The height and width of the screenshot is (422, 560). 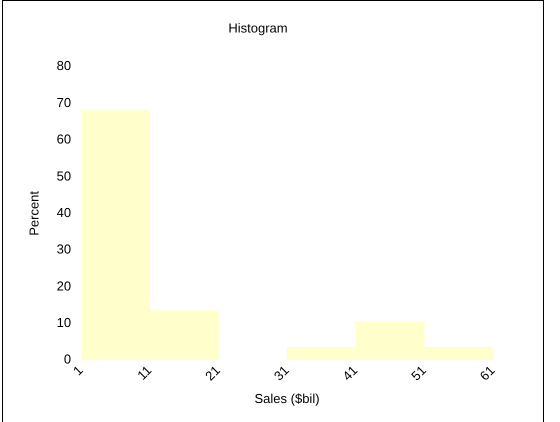 What do you see at coordinates (418, 373) in the screenshot?
I see `x-tick-label: 51` at bounding box center [418, 373].